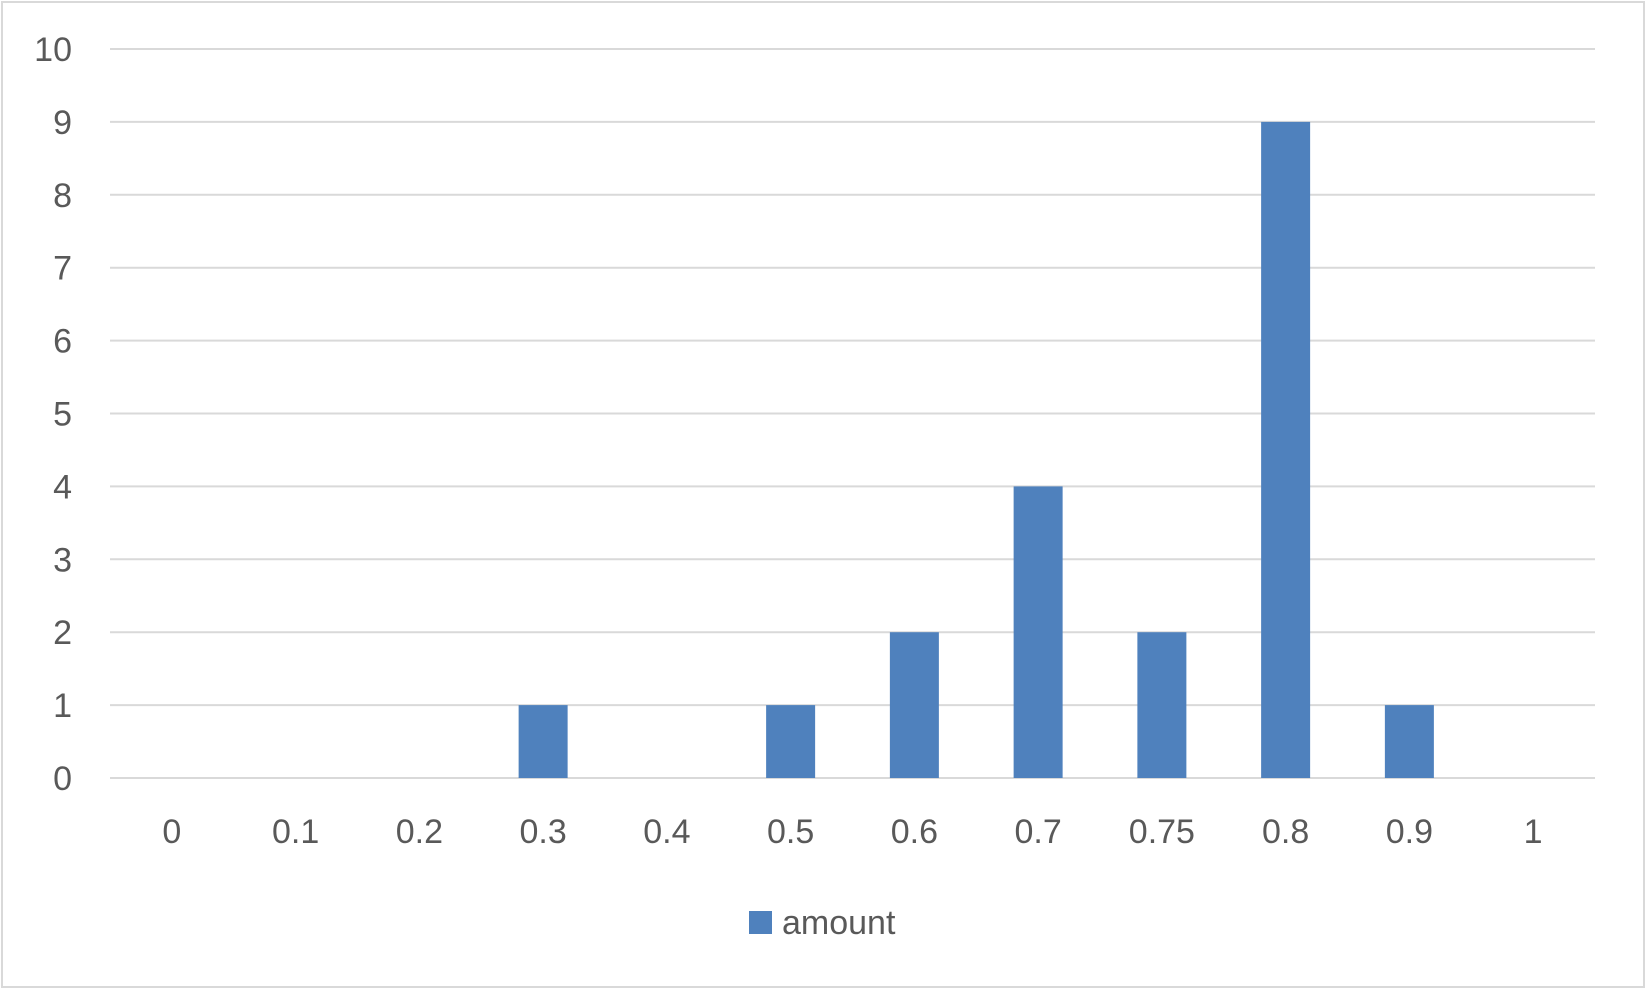 The image size is (1648, 991). What do you see at coordinates (1409, 741) in the screenshot?
I see `bar-0.9` at bounding box center [1409, 741].